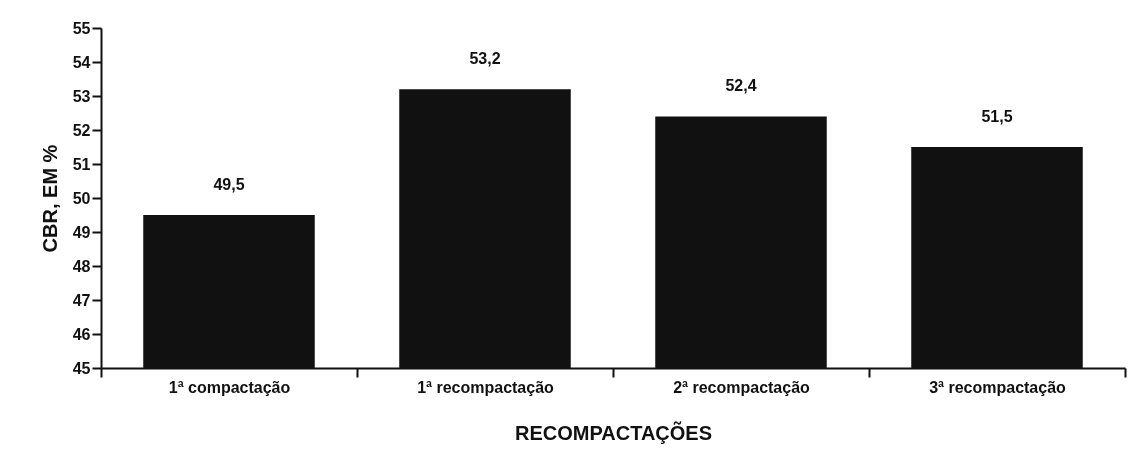 This screenshot has height=452, width=1147. What do you see at coordinates (997, 116) in the screenshot?
I see `data-label: 51,5` at bounding box center [997, 116].